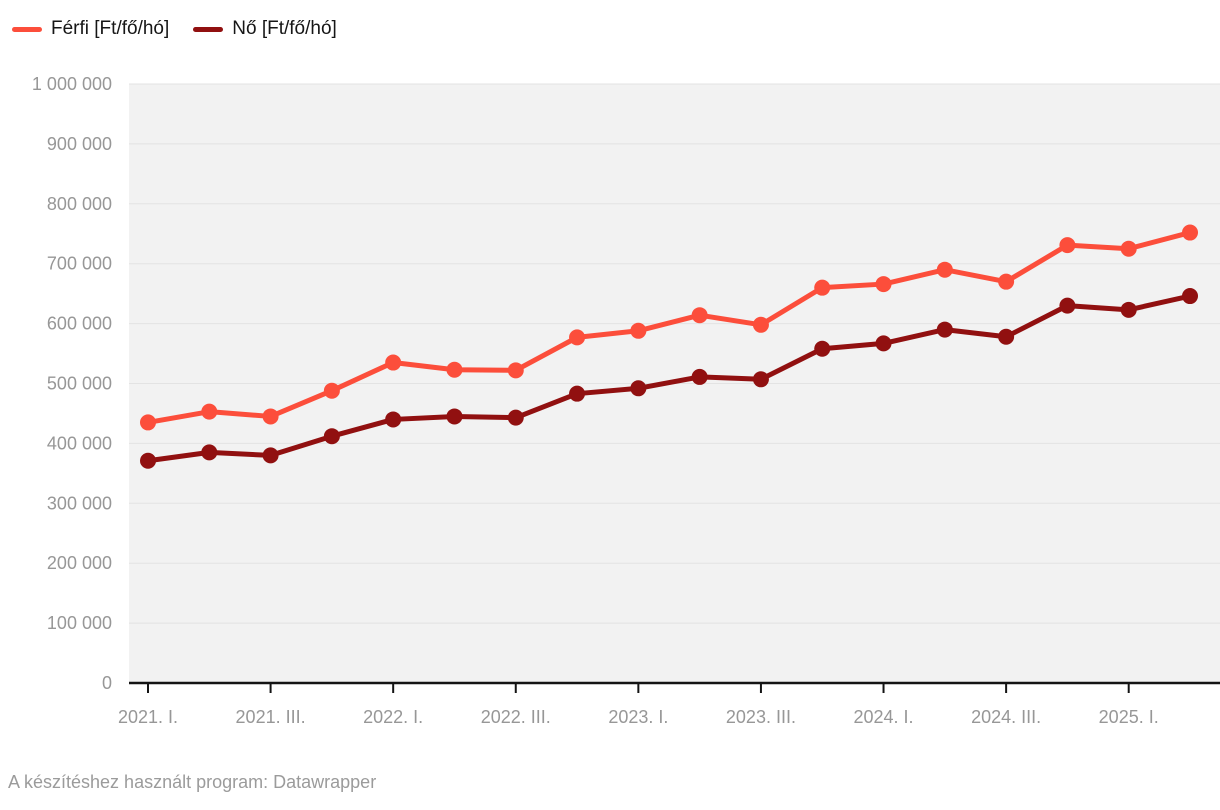  What do you see at coordinates (79, 264) in the screenshot?
I see `y-tick-label: 700 000` at bounding box center [79, 264].